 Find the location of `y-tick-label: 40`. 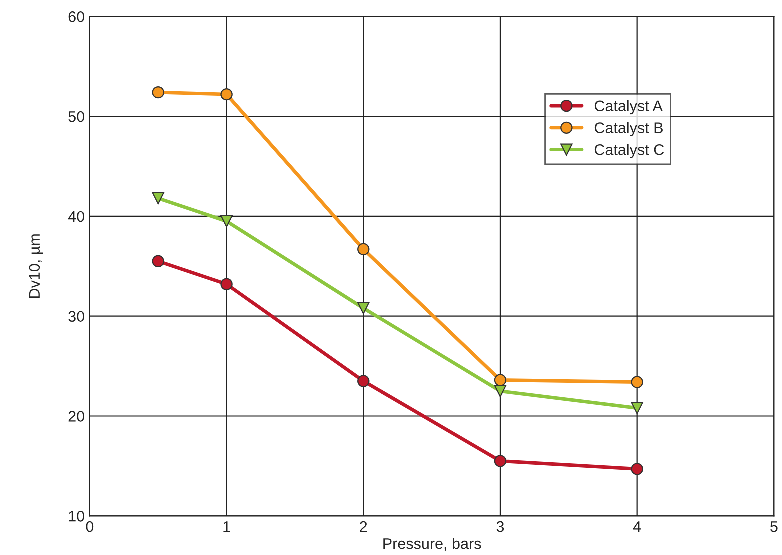

y-tick-label: 40 is located at coordinates (76, 216).